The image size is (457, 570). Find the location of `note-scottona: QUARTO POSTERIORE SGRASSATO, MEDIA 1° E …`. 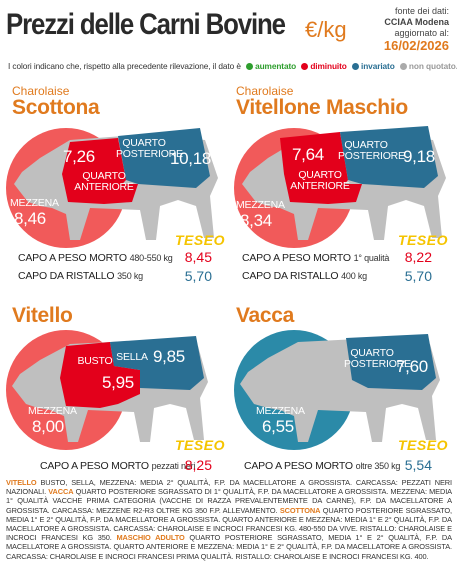

note-scottona: QUARTO POSTERIORE SGRASSATO, MEDIA 1° E … is located at coordinates (229, 524).